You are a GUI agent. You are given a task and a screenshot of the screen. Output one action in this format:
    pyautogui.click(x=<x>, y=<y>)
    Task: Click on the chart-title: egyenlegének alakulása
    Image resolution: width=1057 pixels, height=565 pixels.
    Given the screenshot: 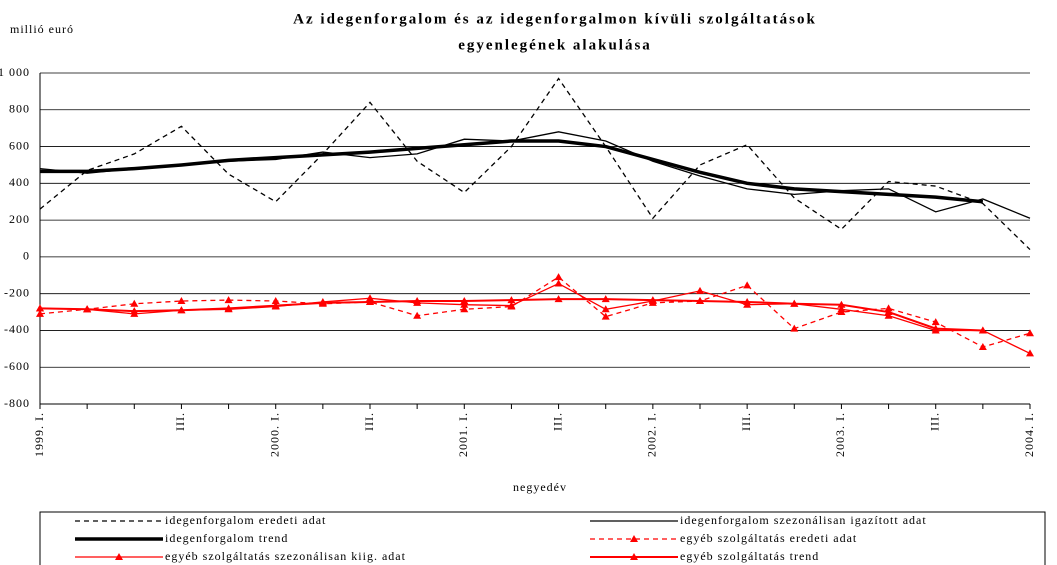 What is the action you would take?
    pyautogui.click(x=555, y=45)
    